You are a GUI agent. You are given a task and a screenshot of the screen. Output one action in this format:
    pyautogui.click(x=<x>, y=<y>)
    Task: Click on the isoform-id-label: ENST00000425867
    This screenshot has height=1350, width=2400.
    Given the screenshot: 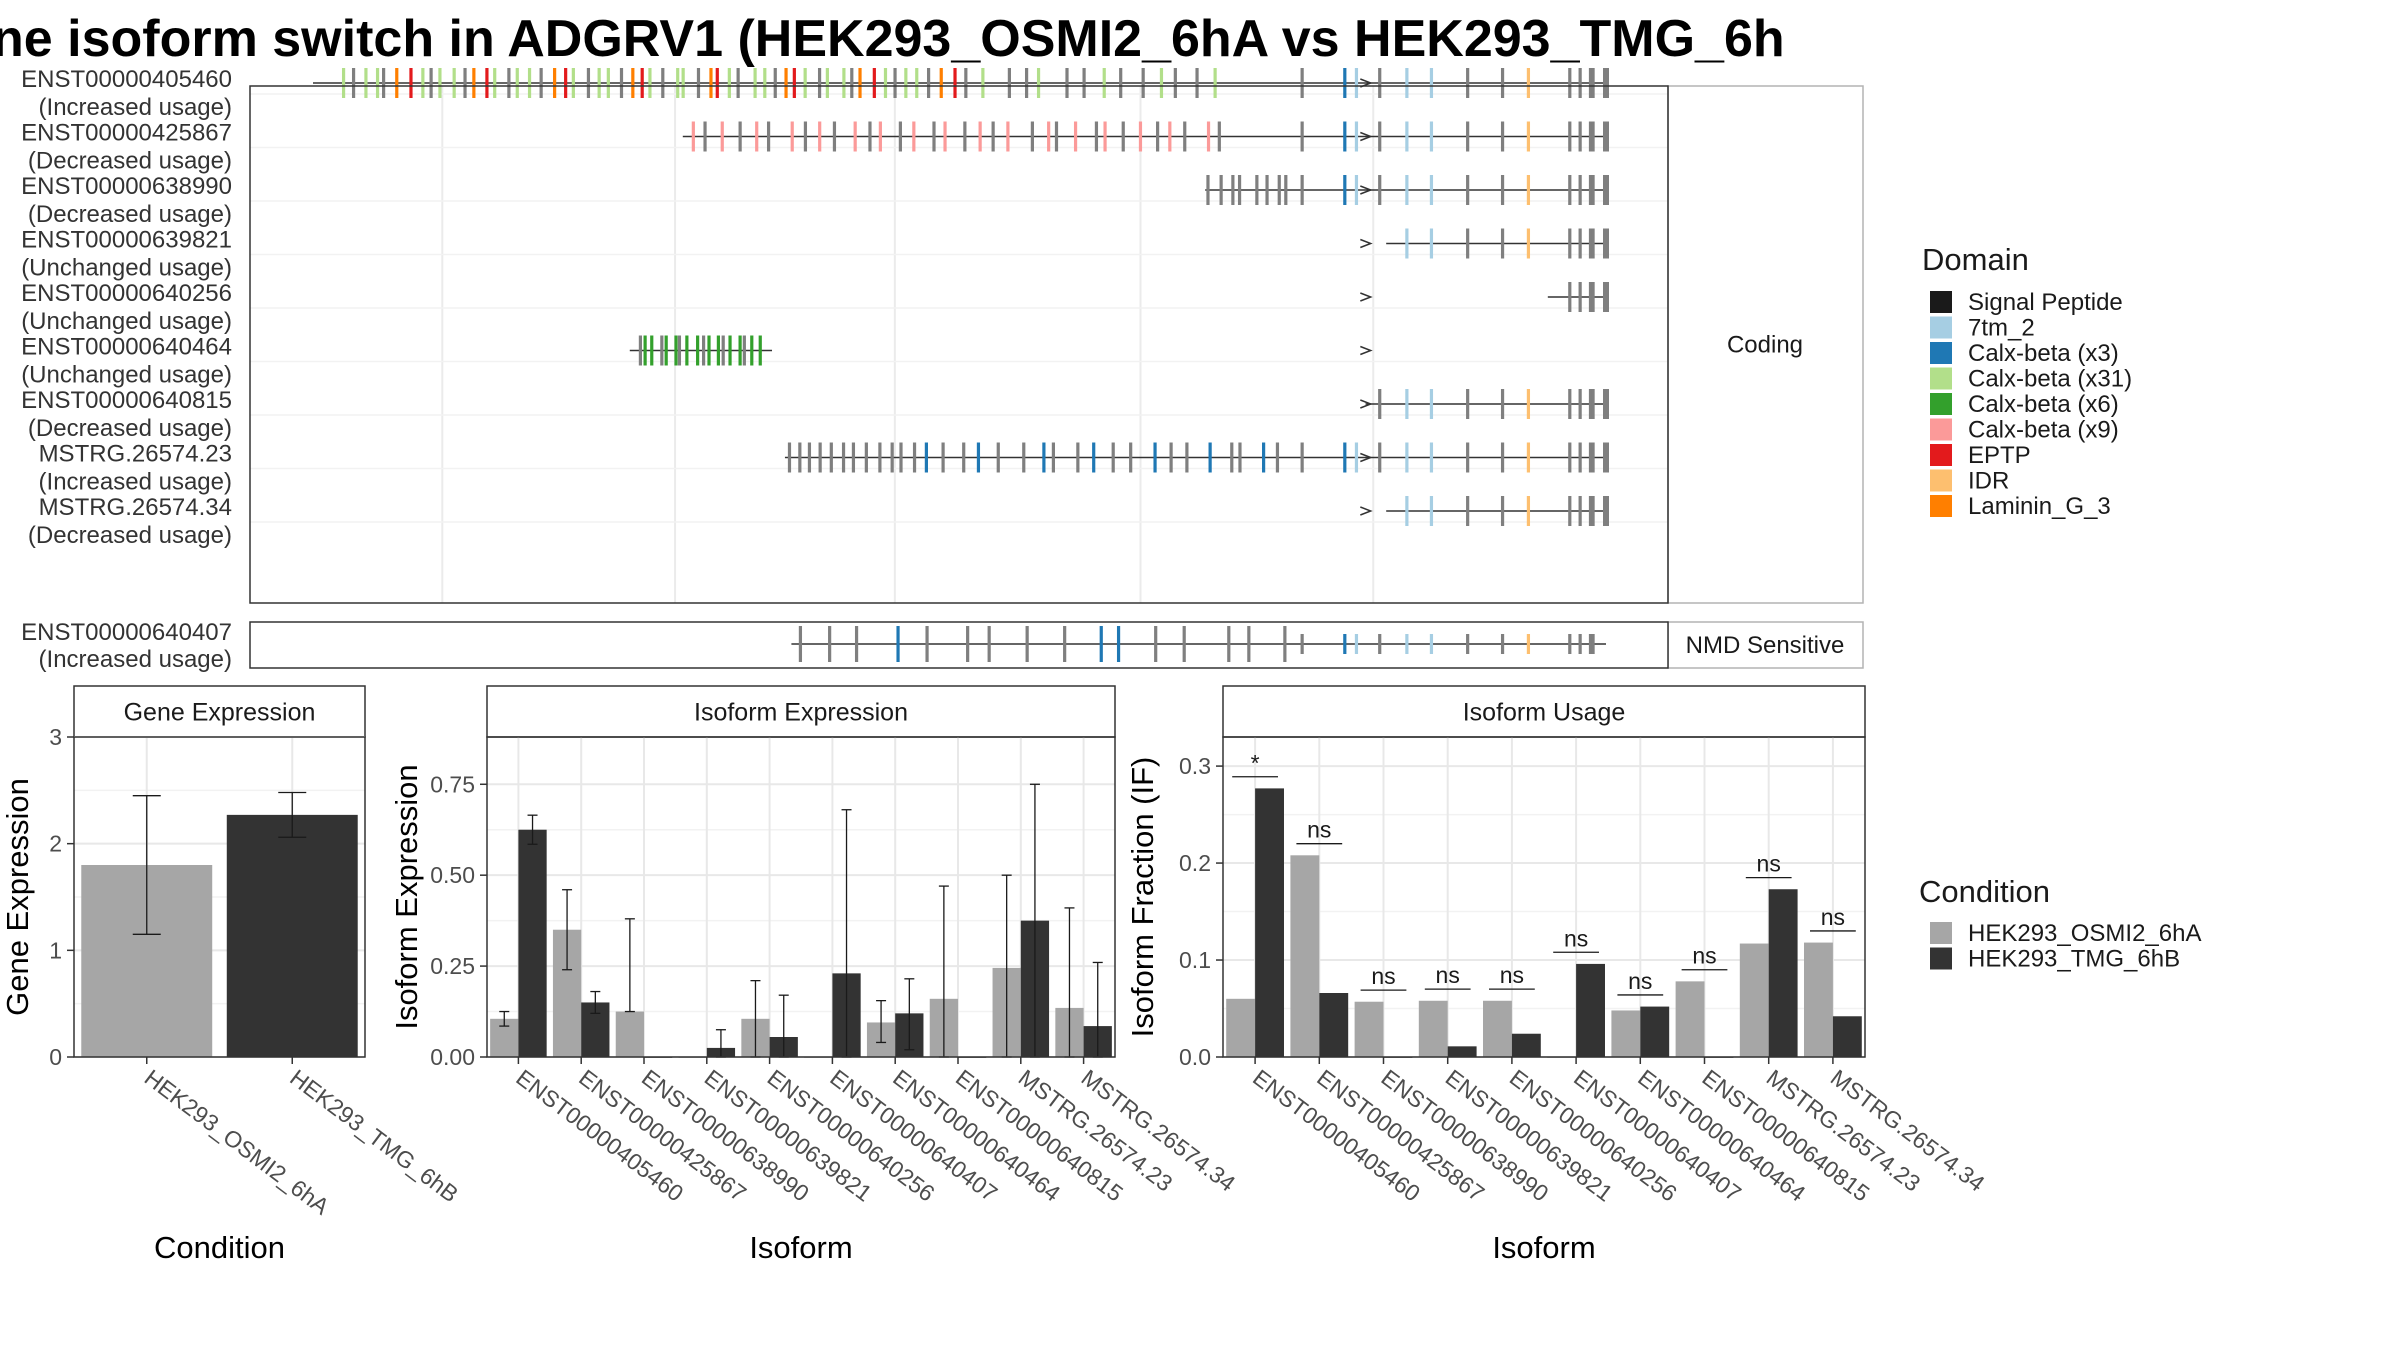 What is the action you would take?
    pyautogui.click(x=126, y=133)
    